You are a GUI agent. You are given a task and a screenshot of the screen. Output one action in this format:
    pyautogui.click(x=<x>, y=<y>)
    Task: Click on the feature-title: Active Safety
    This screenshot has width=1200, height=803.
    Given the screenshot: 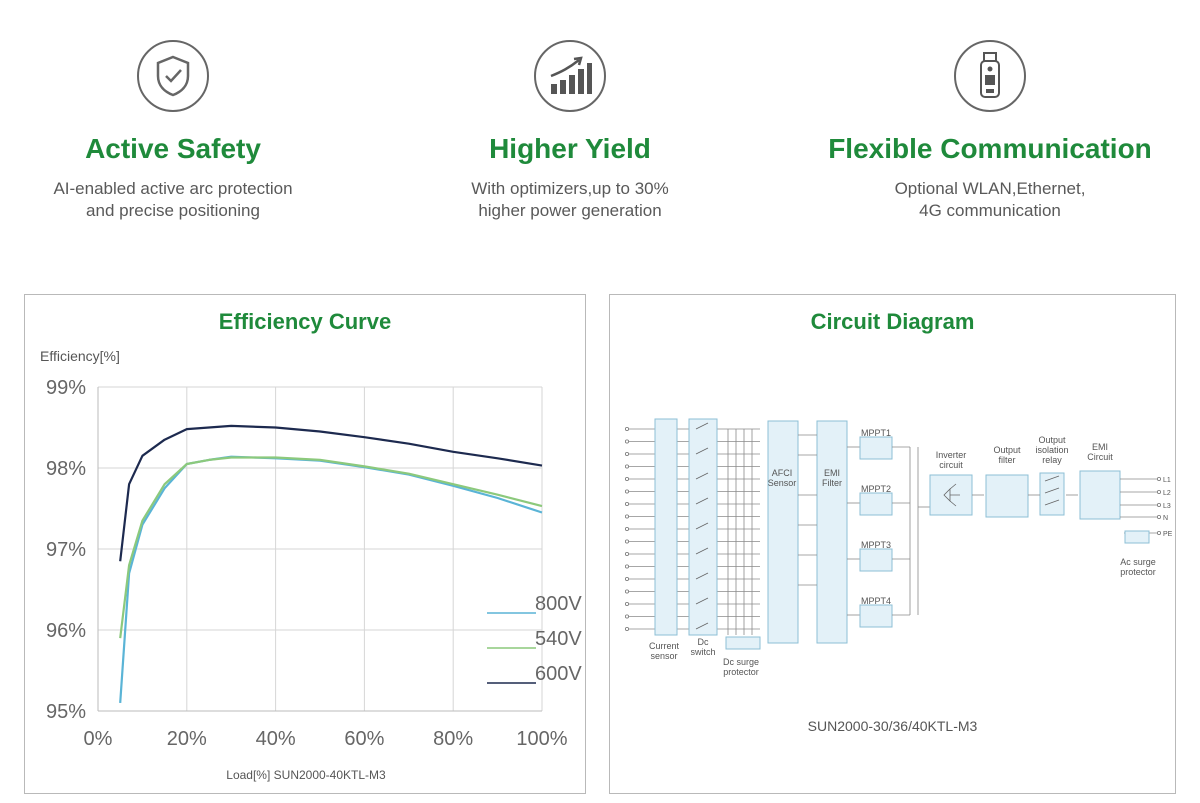 What is the action you would take?
    pyautogui.click(x=173, y=148)
    